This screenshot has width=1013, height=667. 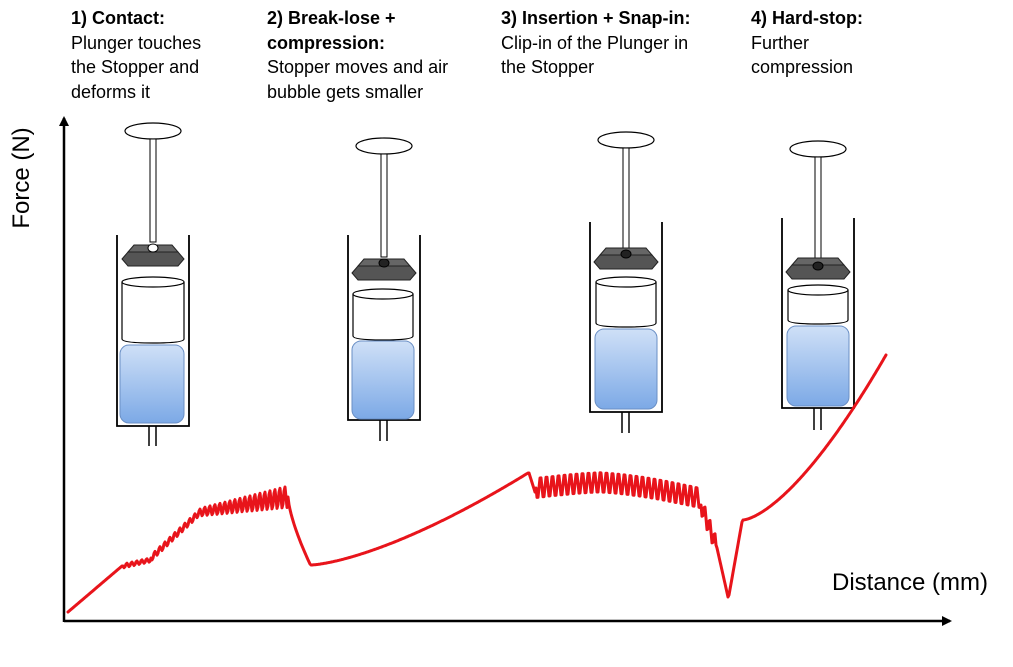 I want to click on phase-4-title: 4) Hard-stop:, so click(x=807, y=18).